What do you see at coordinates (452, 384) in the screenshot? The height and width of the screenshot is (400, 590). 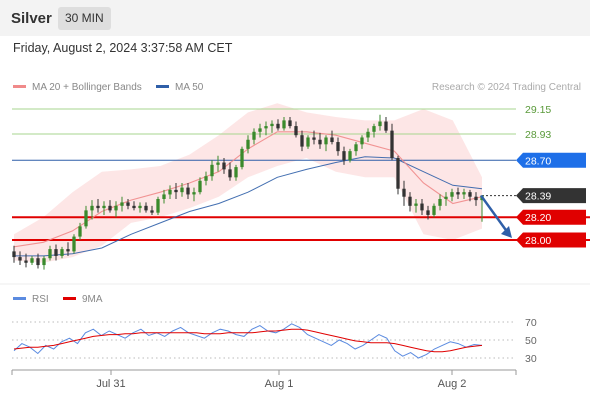 I see `x-tick-label: Aug 2` at bounding box center [452, 384].